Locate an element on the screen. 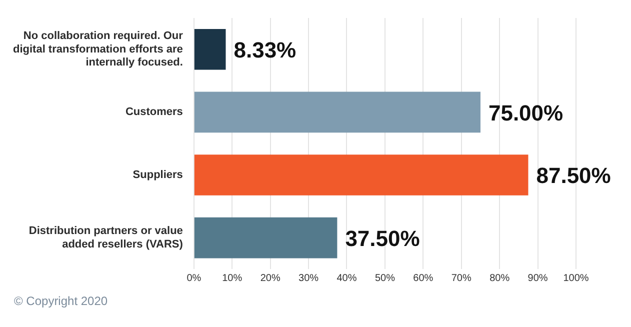 Image resolution: width=631 pixels, height=327 pixels. y-tick-label: No collaboration required. Our digital transformation efforts are internally focused. is located at coordinates (98, 49).